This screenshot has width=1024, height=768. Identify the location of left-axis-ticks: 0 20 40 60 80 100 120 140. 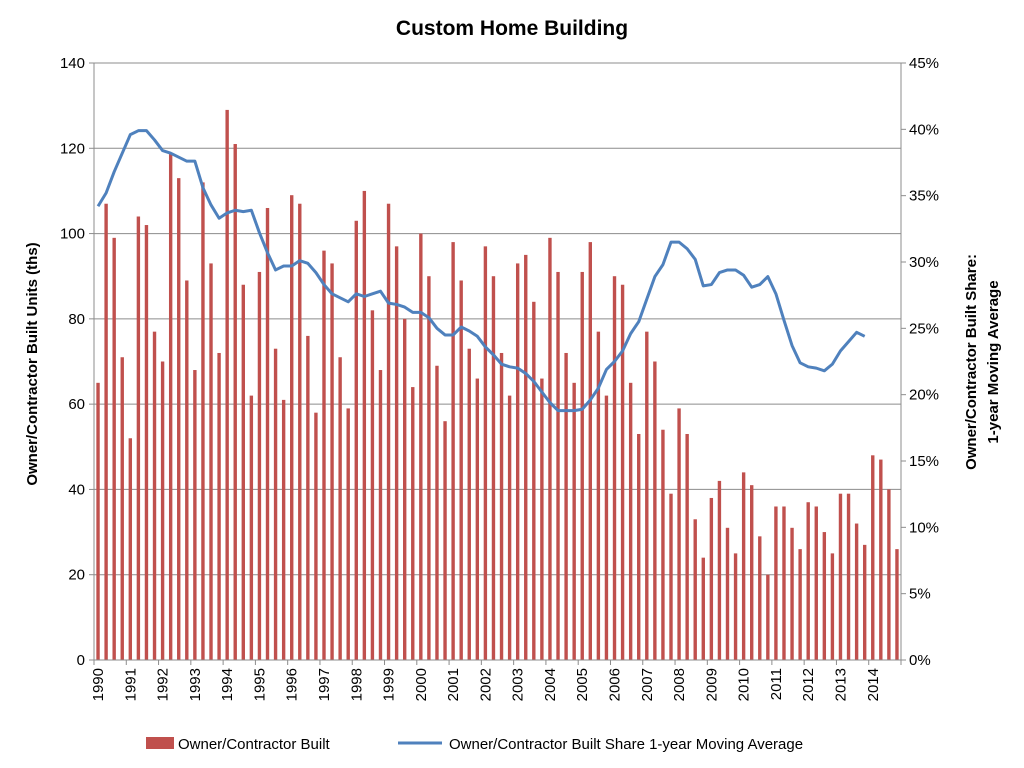
(77, 362).